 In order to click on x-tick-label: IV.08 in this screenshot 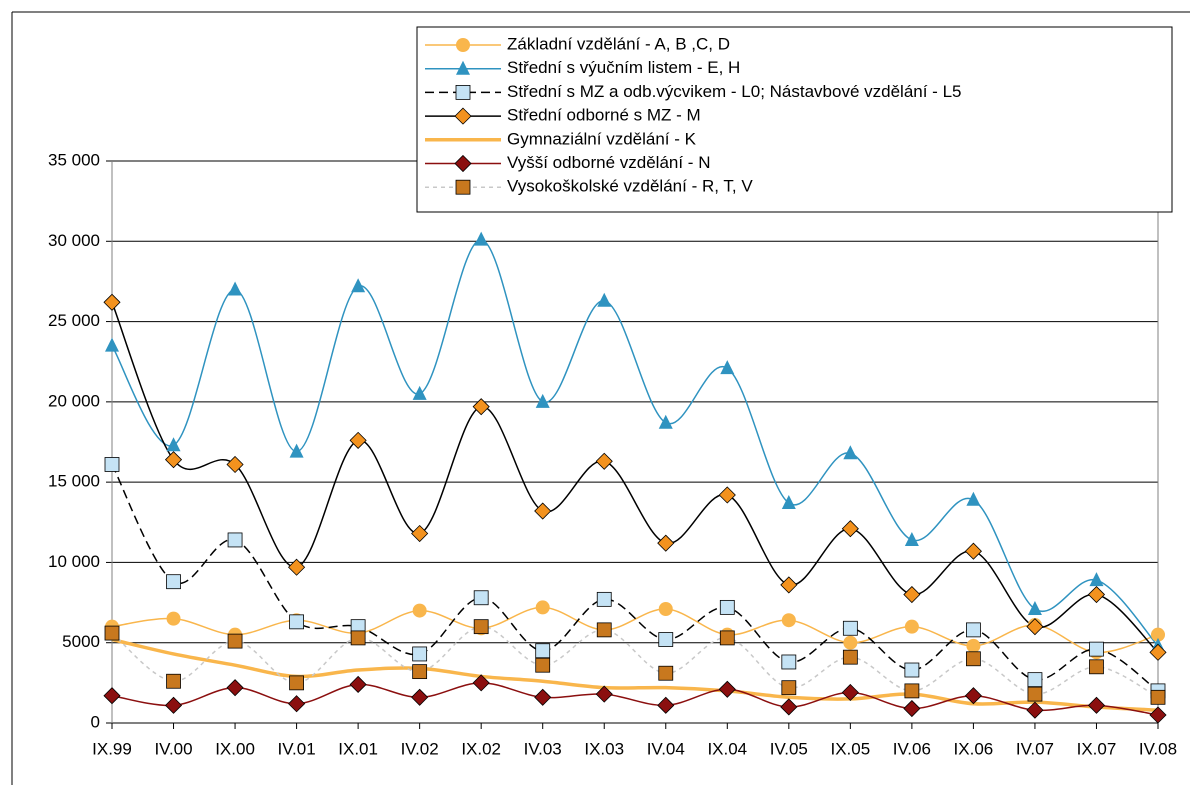, I will do `click(1158, 748)`.